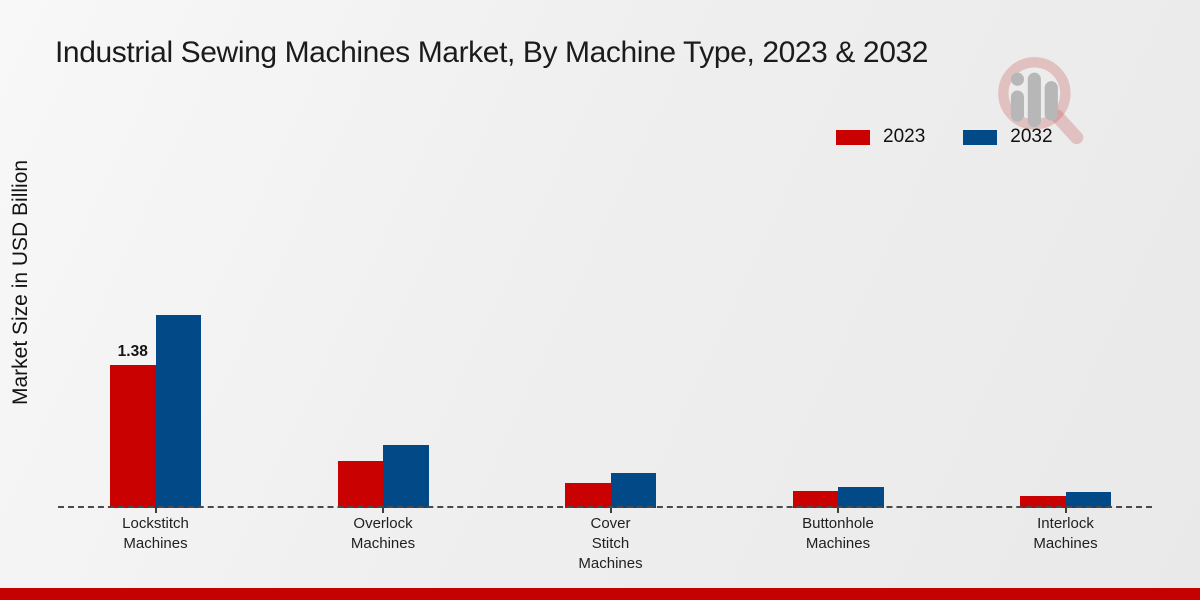  What do you see at coordinates (838, 533) in the screenshot?
I see `x-axis-category-label: Buttonhole Machines` at bounding box center [838, 533].